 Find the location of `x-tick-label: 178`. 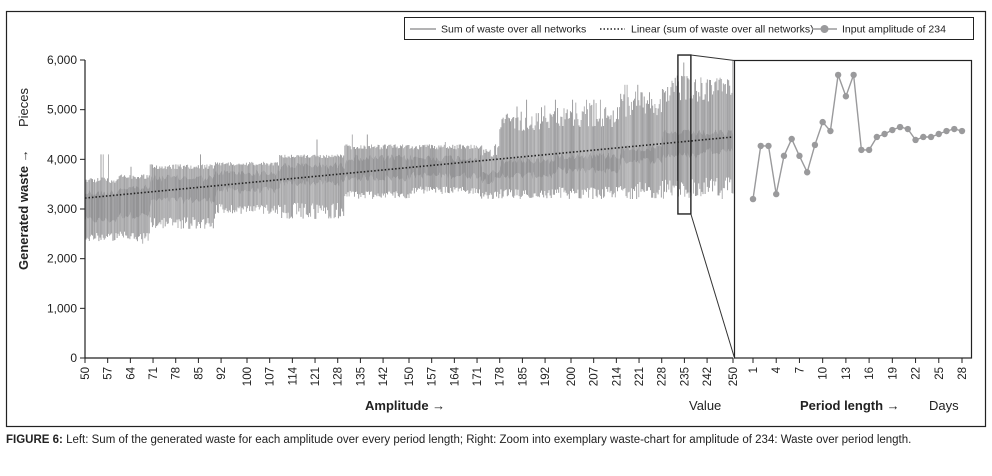

x-tick-label: 178 is located at coordinates (501, 376).